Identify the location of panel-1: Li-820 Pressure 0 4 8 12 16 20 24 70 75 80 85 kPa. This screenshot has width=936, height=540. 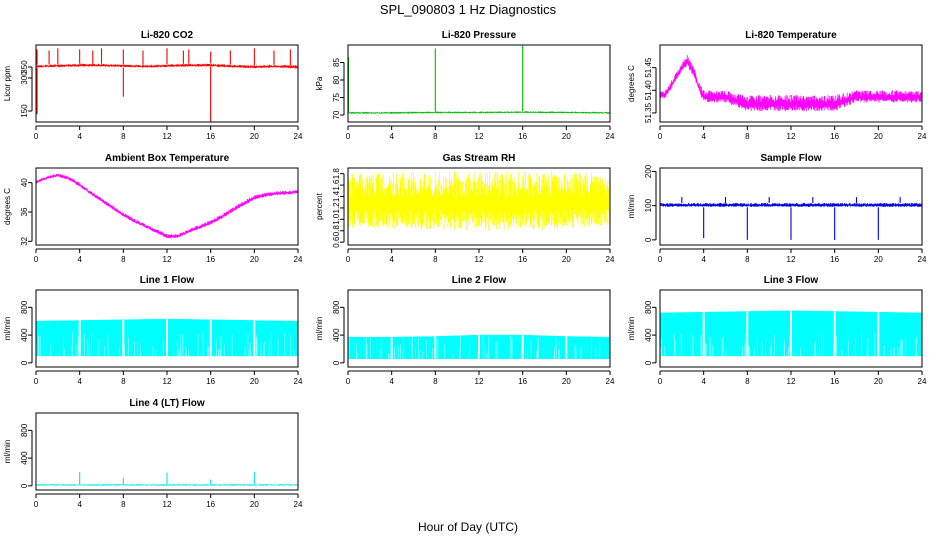
(465, 85).